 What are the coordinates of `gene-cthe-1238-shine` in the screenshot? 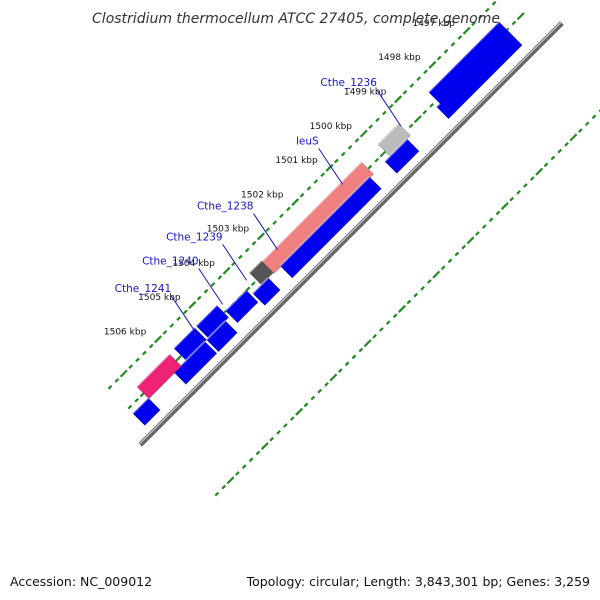 It's located at (255, 267).